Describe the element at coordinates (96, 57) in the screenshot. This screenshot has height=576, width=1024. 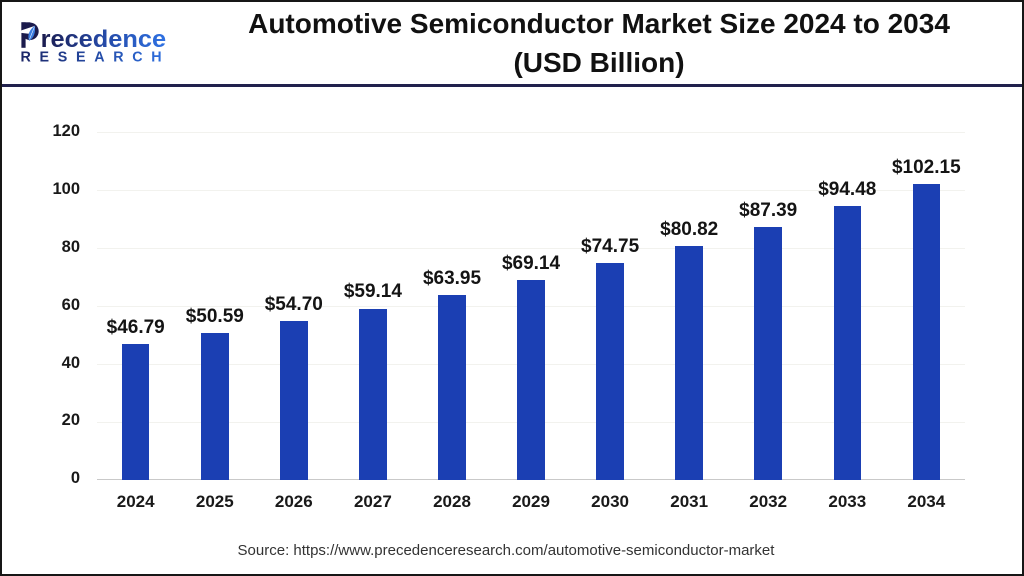
I see `svg-text: RESEARCH` at that location.